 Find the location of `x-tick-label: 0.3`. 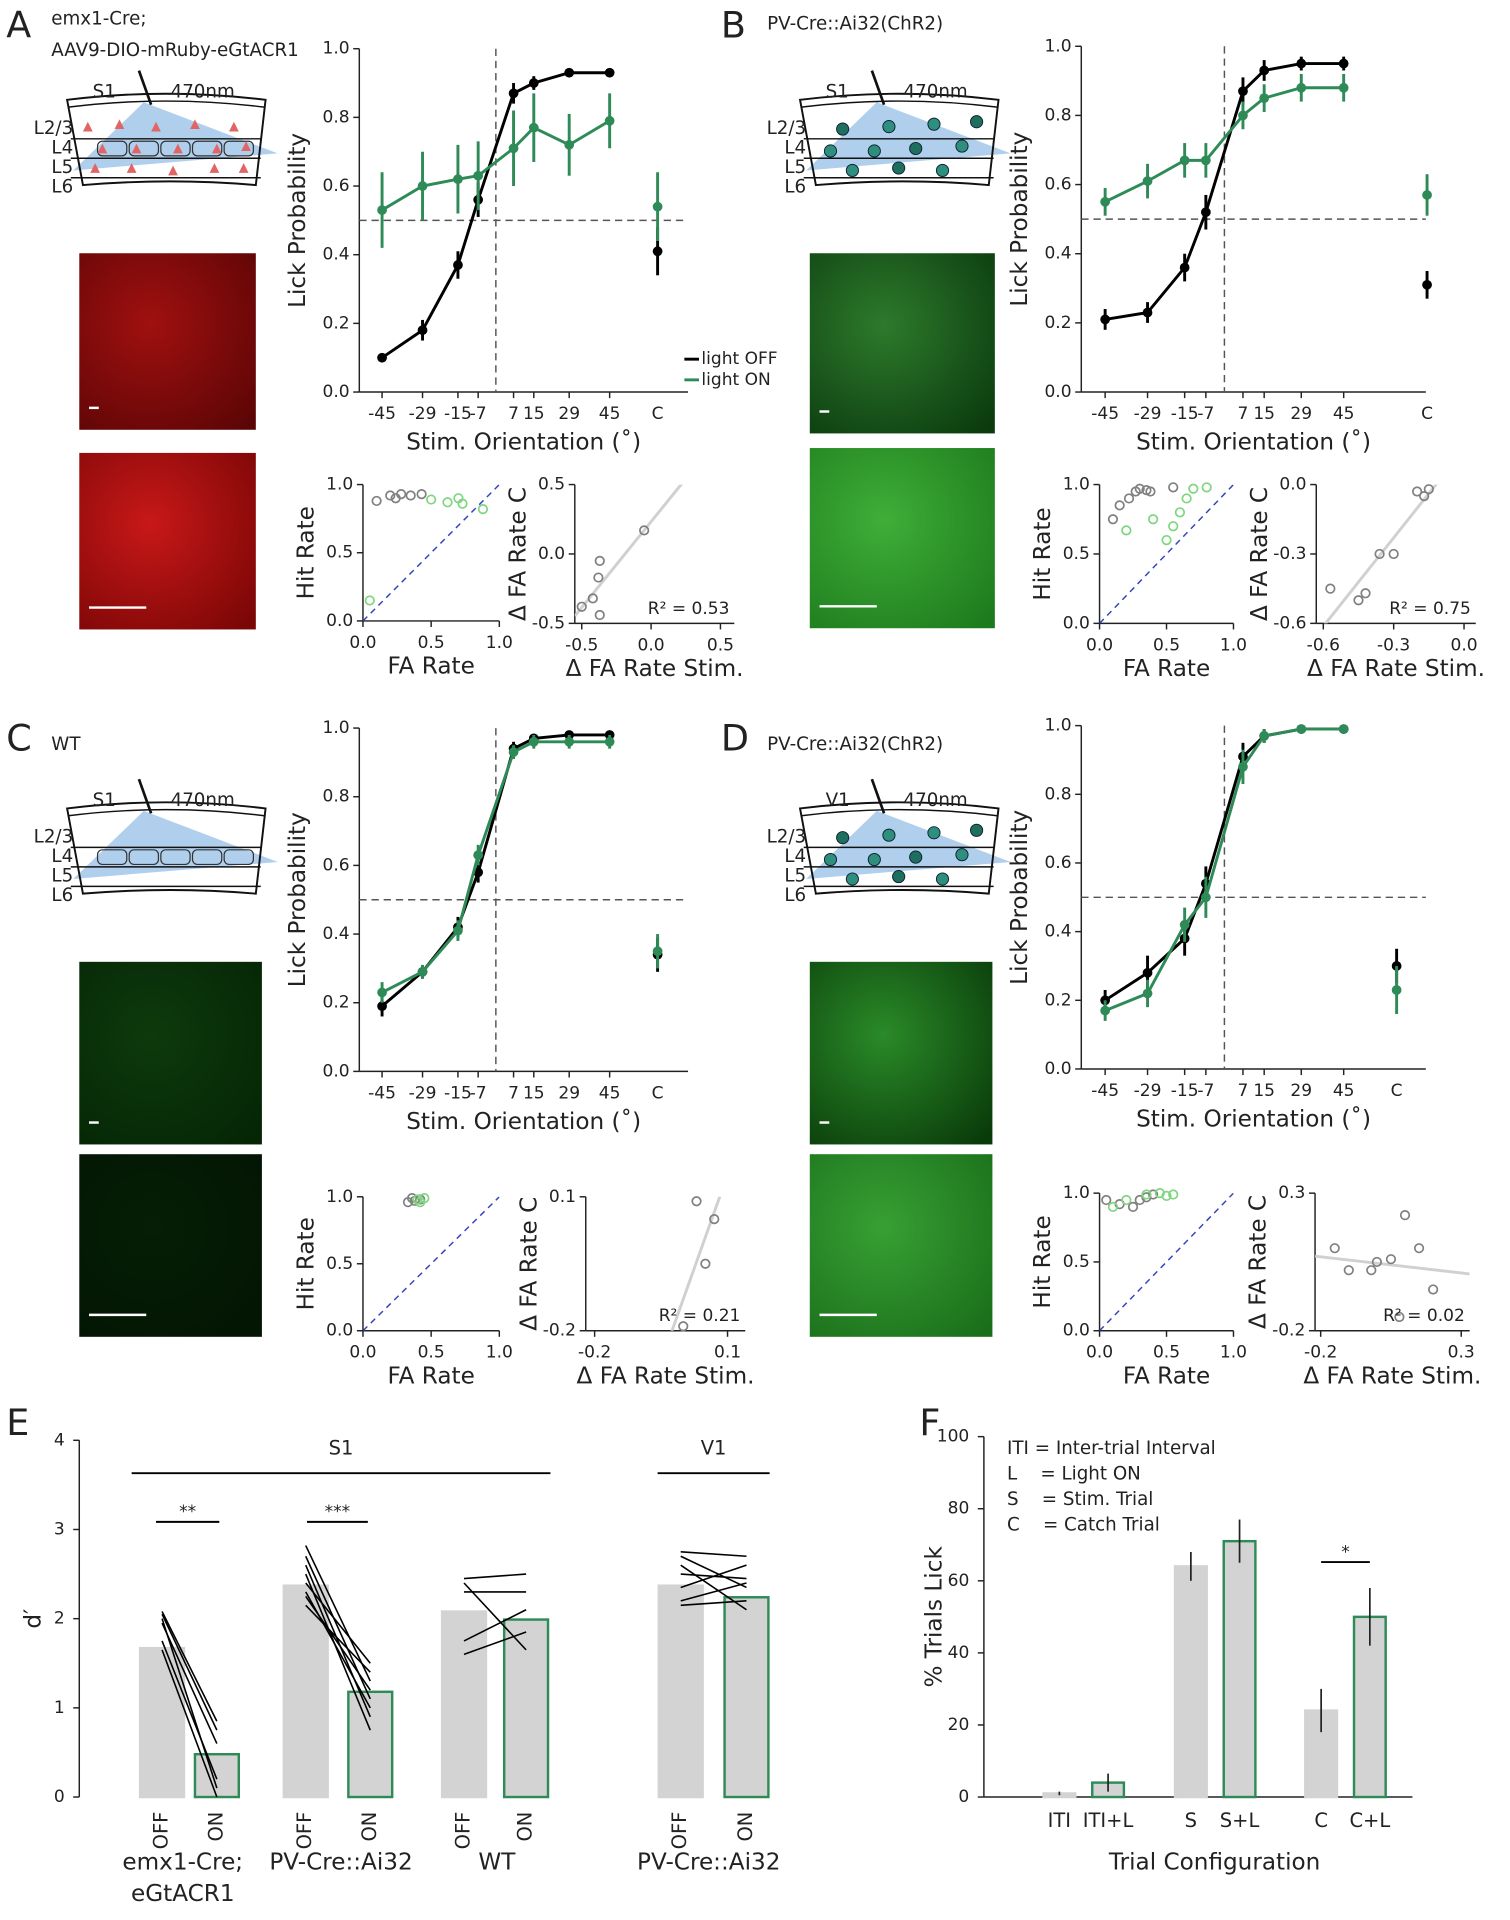

x-tick-label: 0.3 is located at coordinates (1461, 1353).